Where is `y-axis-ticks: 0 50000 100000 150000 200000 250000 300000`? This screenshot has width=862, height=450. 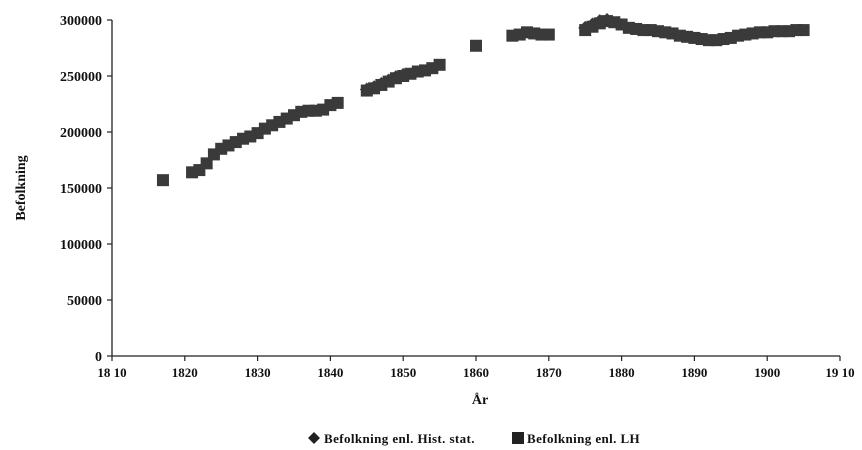
y-axis-ticks: 0 50000 100000 150000 200000 250000 300000 is located at coordinates (86, 189).